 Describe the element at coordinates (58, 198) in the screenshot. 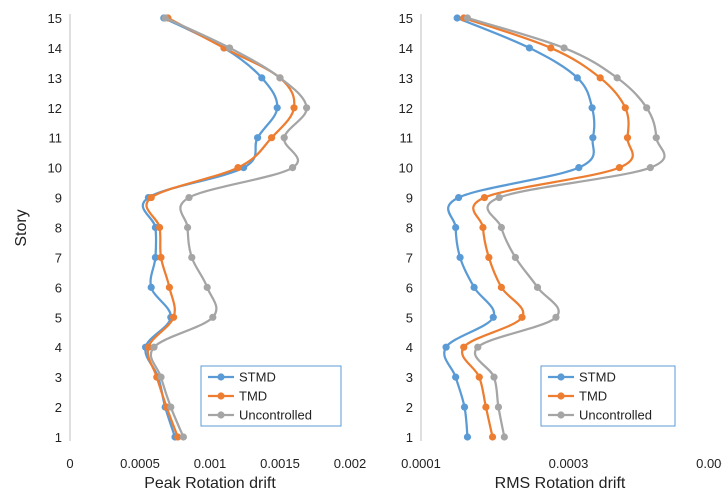

I see `peak-y-tick-label: 9` at that location.